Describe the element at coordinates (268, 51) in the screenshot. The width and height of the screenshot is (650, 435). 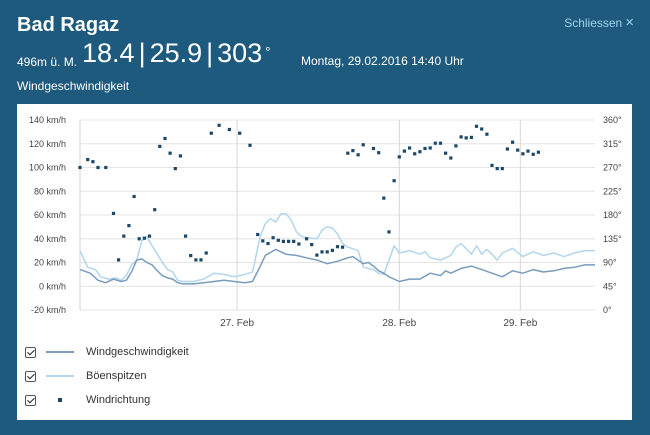
I see `degree-symbol: °` at that location.